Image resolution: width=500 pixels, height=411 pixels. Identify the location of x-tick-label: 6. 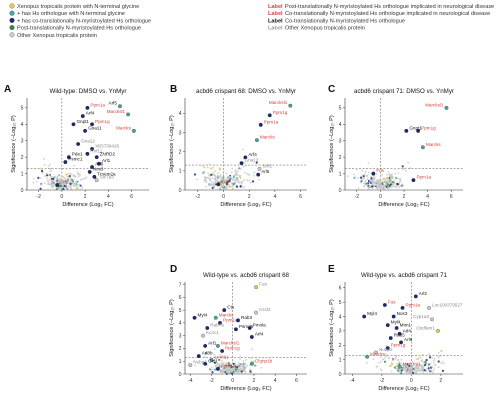
(296, 381).